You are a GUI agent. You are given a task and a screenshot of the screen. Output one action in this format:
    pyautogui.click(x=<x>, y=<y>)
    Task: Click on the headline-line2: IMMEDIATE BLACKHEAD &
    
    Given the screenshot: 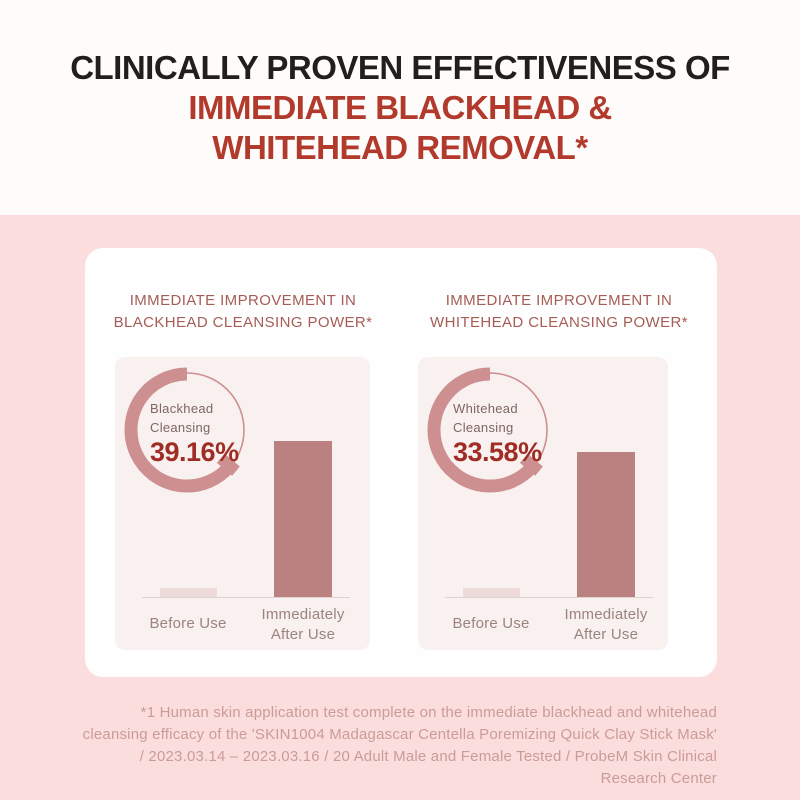 What is the action you would take?
    pyautogui.click(x=400, y=107)
    